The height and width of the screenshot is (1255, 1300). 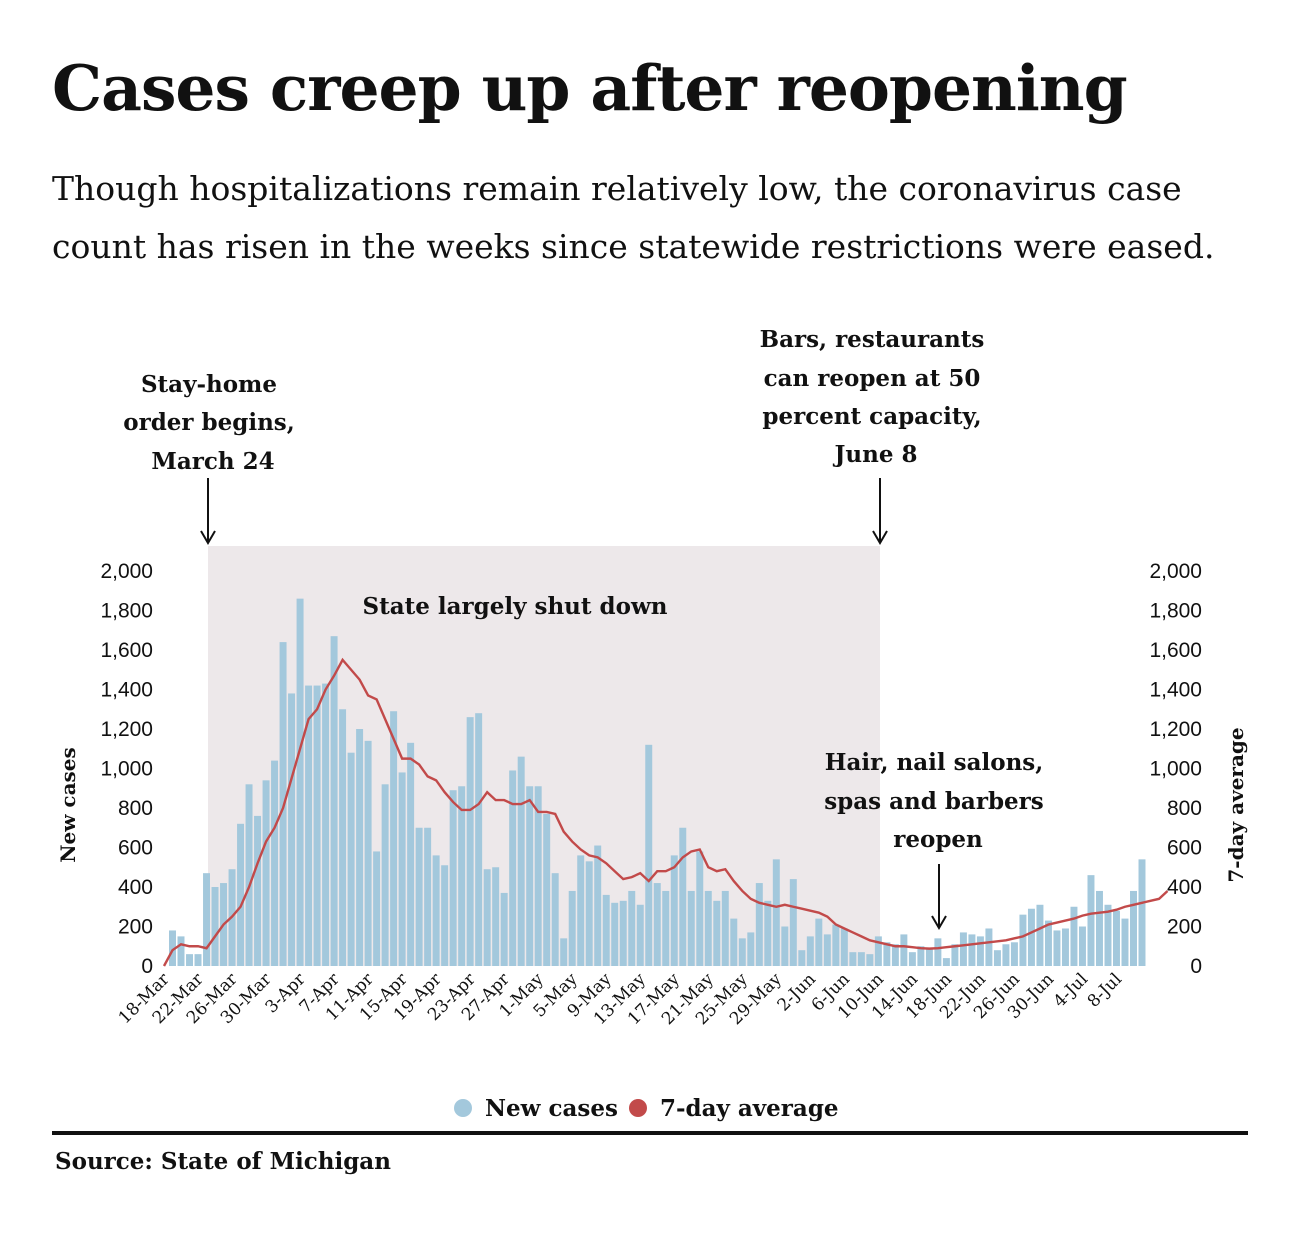 What do you see at coordinates (68, 805) in the screenshot?
I see `left-y-axis-title: New cases` at bounding box center [68, 805].